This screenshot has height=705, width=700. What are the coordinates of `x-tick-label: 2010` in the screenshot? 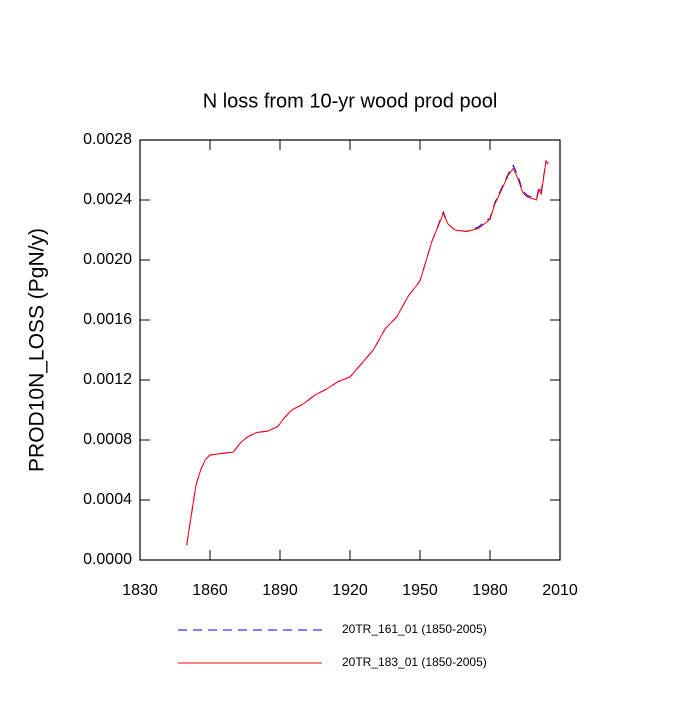 It's located at (560, 590).